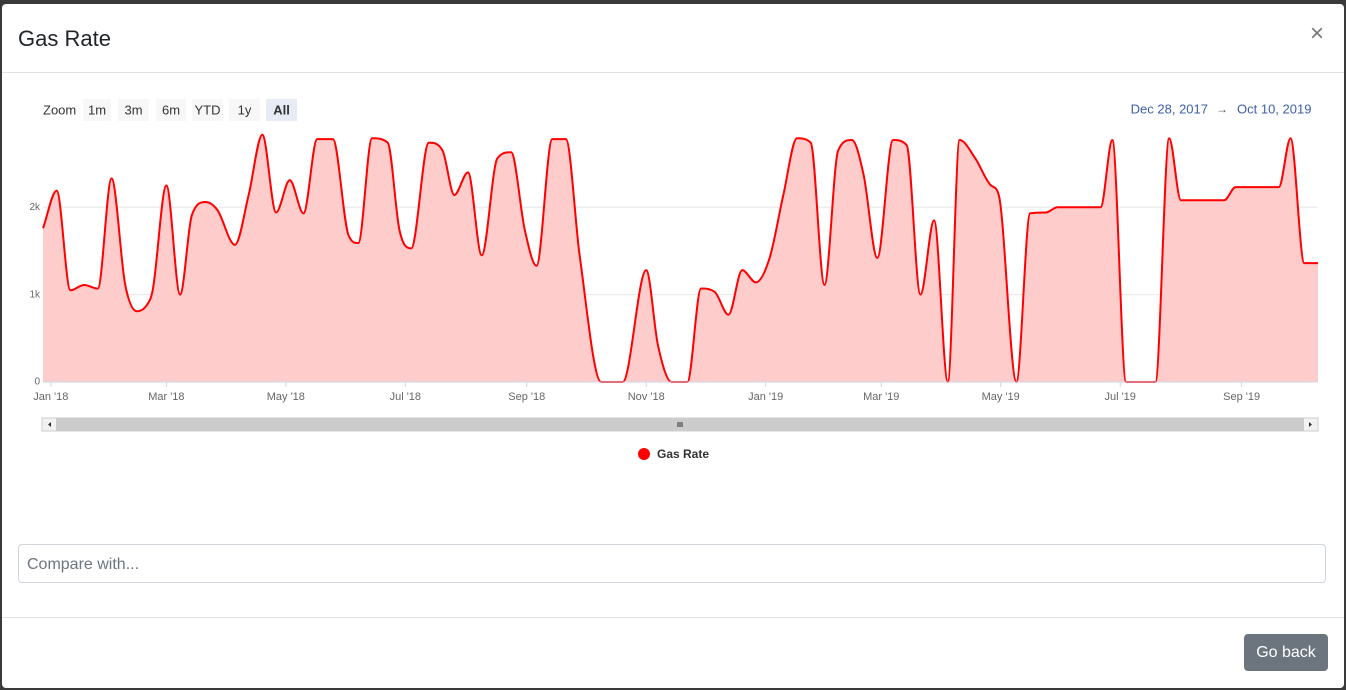 This screenshot has height=690, width=1346. What do you see at coordinates (35, 294) in the screenshot?
I see `y-tick-label: 1k` at bounding box center [35, 294].